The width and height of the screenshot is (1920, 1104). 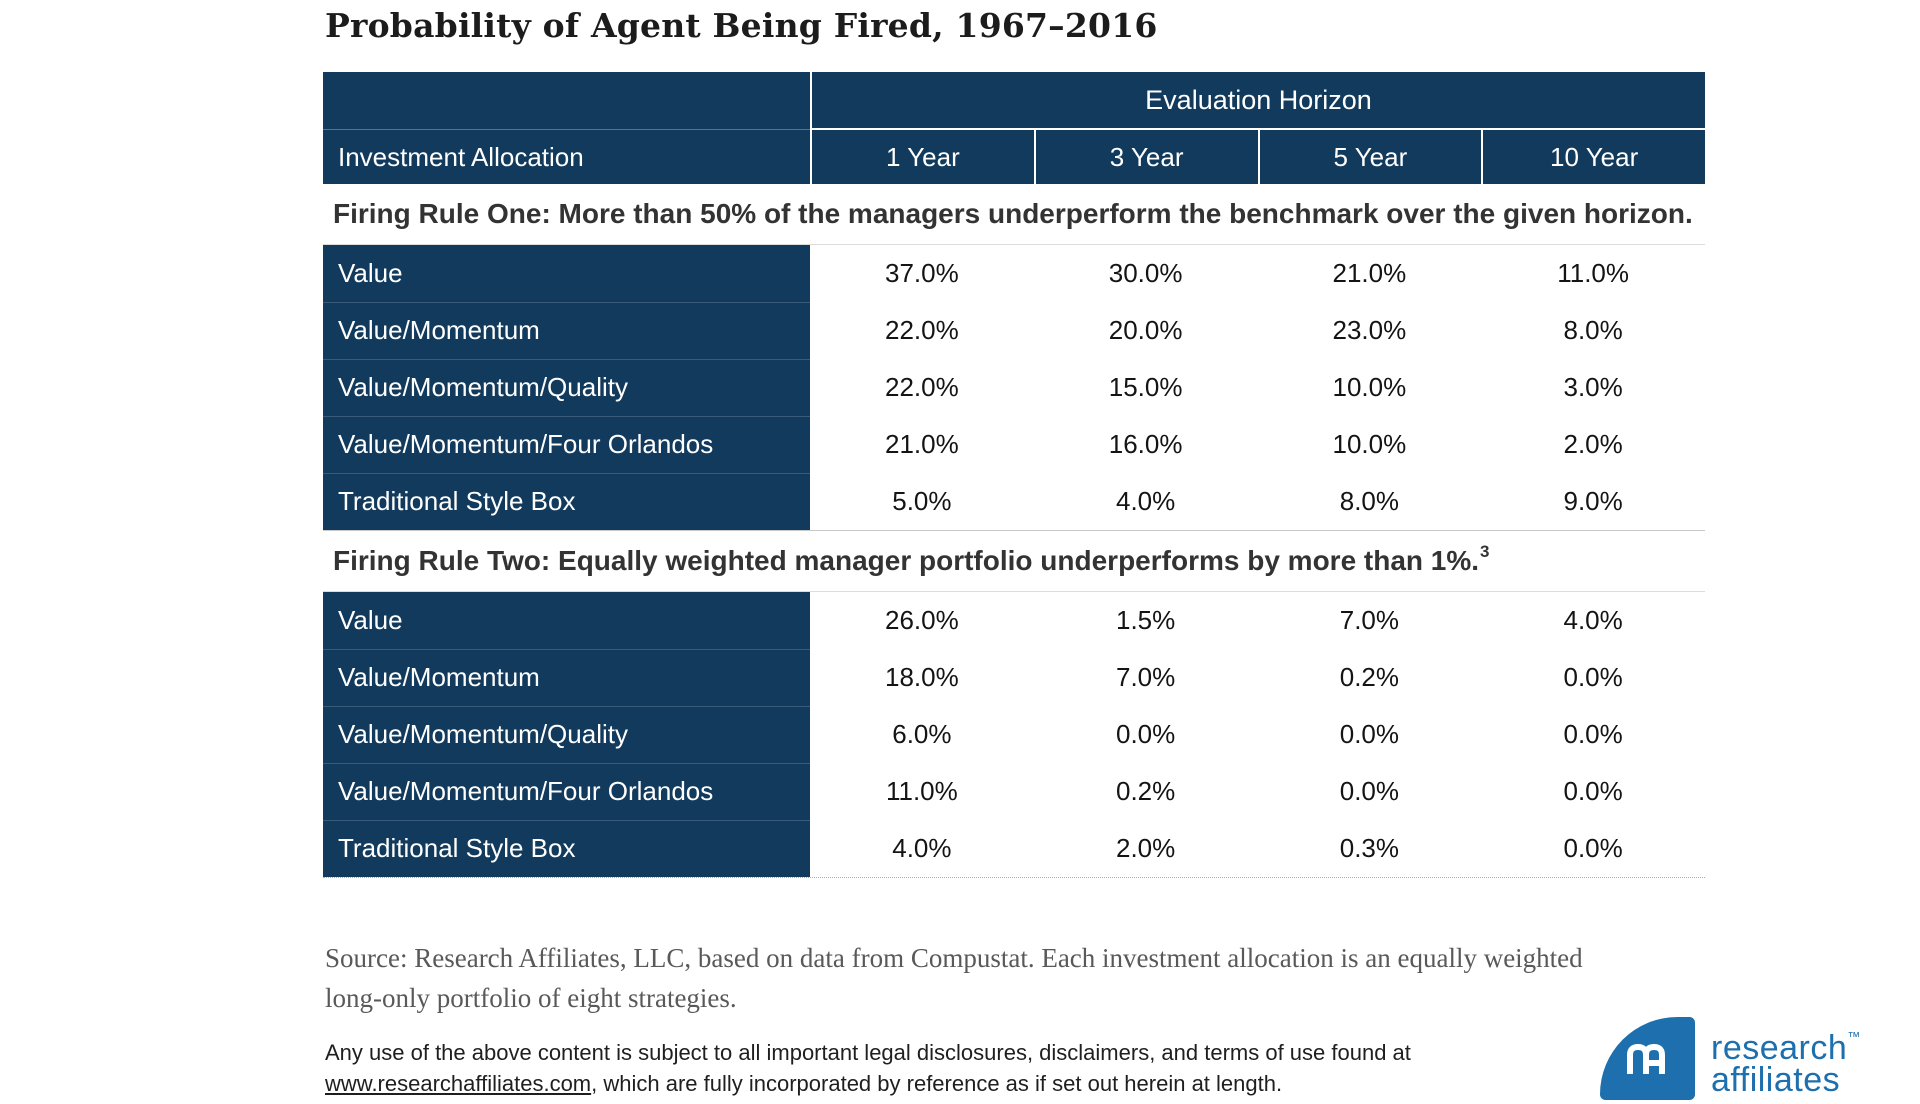 I want to click on value-cell: 15.0%, so click(x=1145, y=387).